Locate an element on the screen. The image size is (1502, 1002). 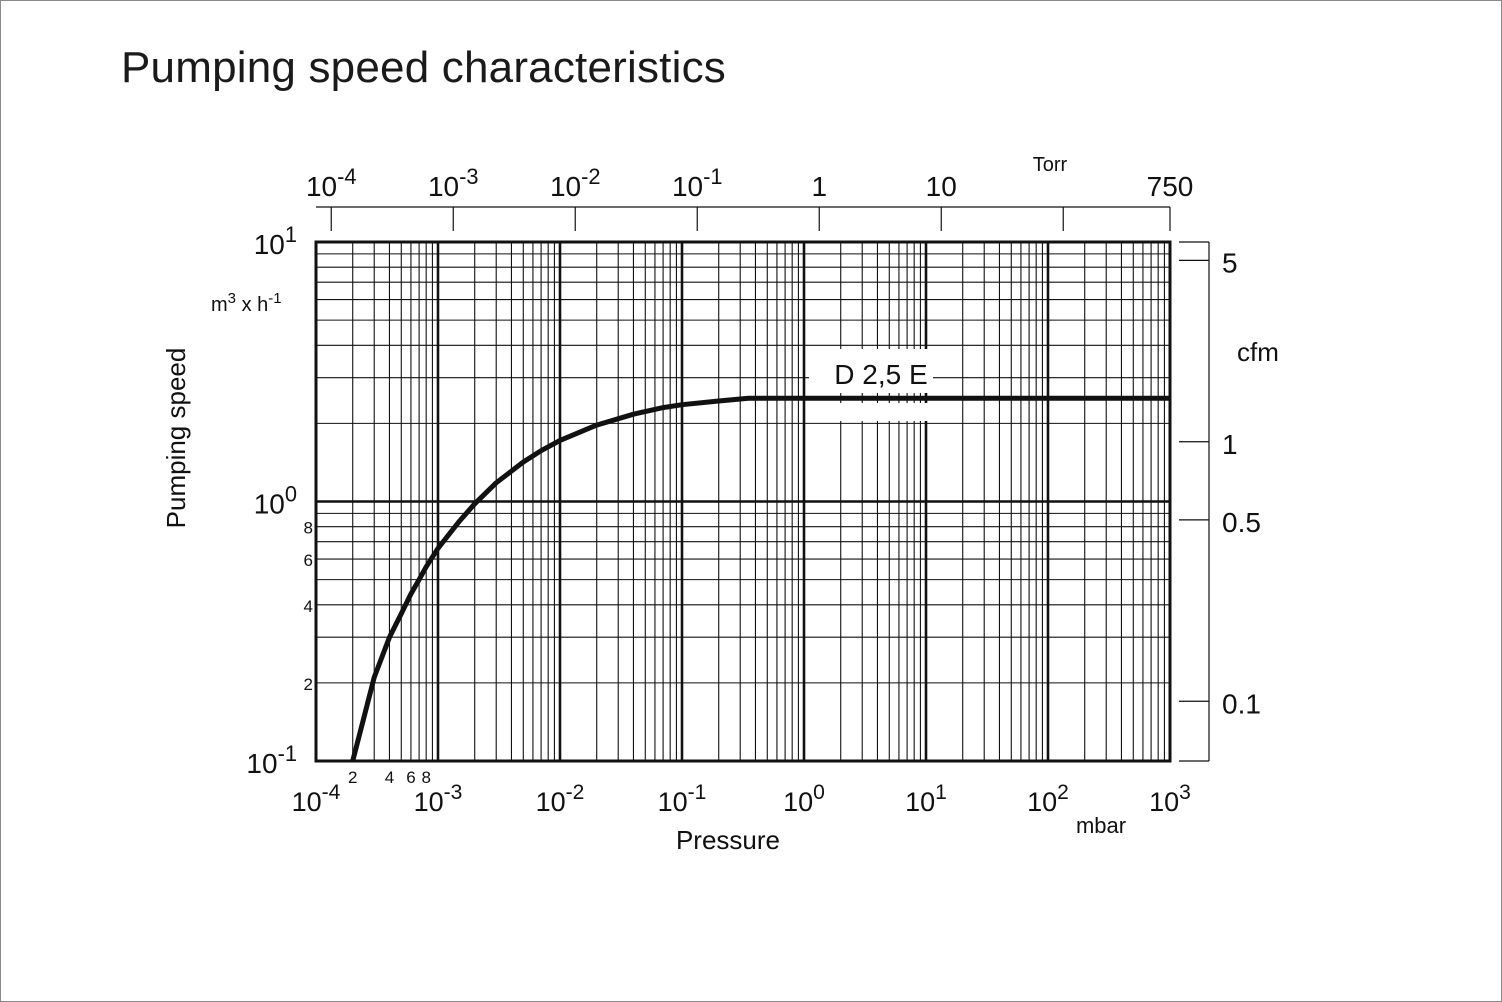
y-axis-unit: m3 x h-1 is located at coordinates (246, 303).